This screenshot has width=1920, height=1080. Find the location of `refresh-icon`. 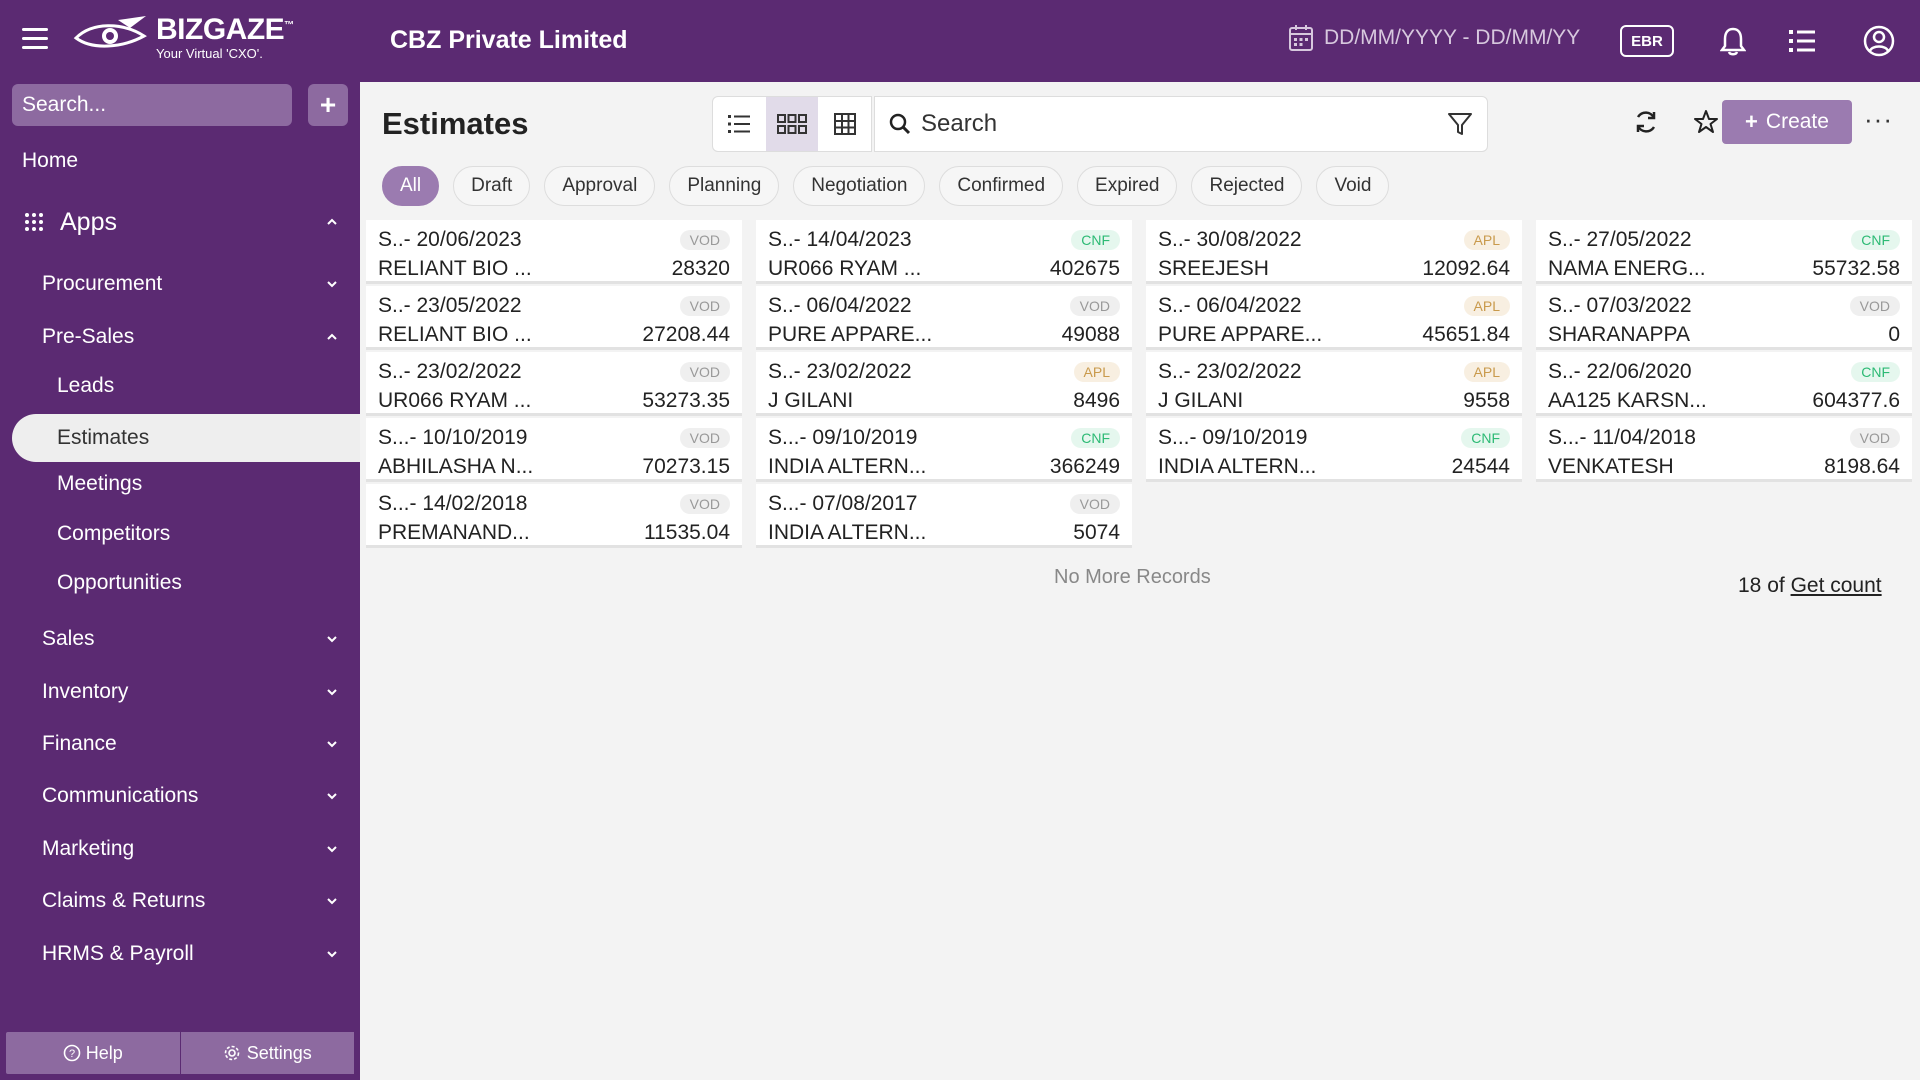

refresh-icon is located at coordinates (1646, 122).